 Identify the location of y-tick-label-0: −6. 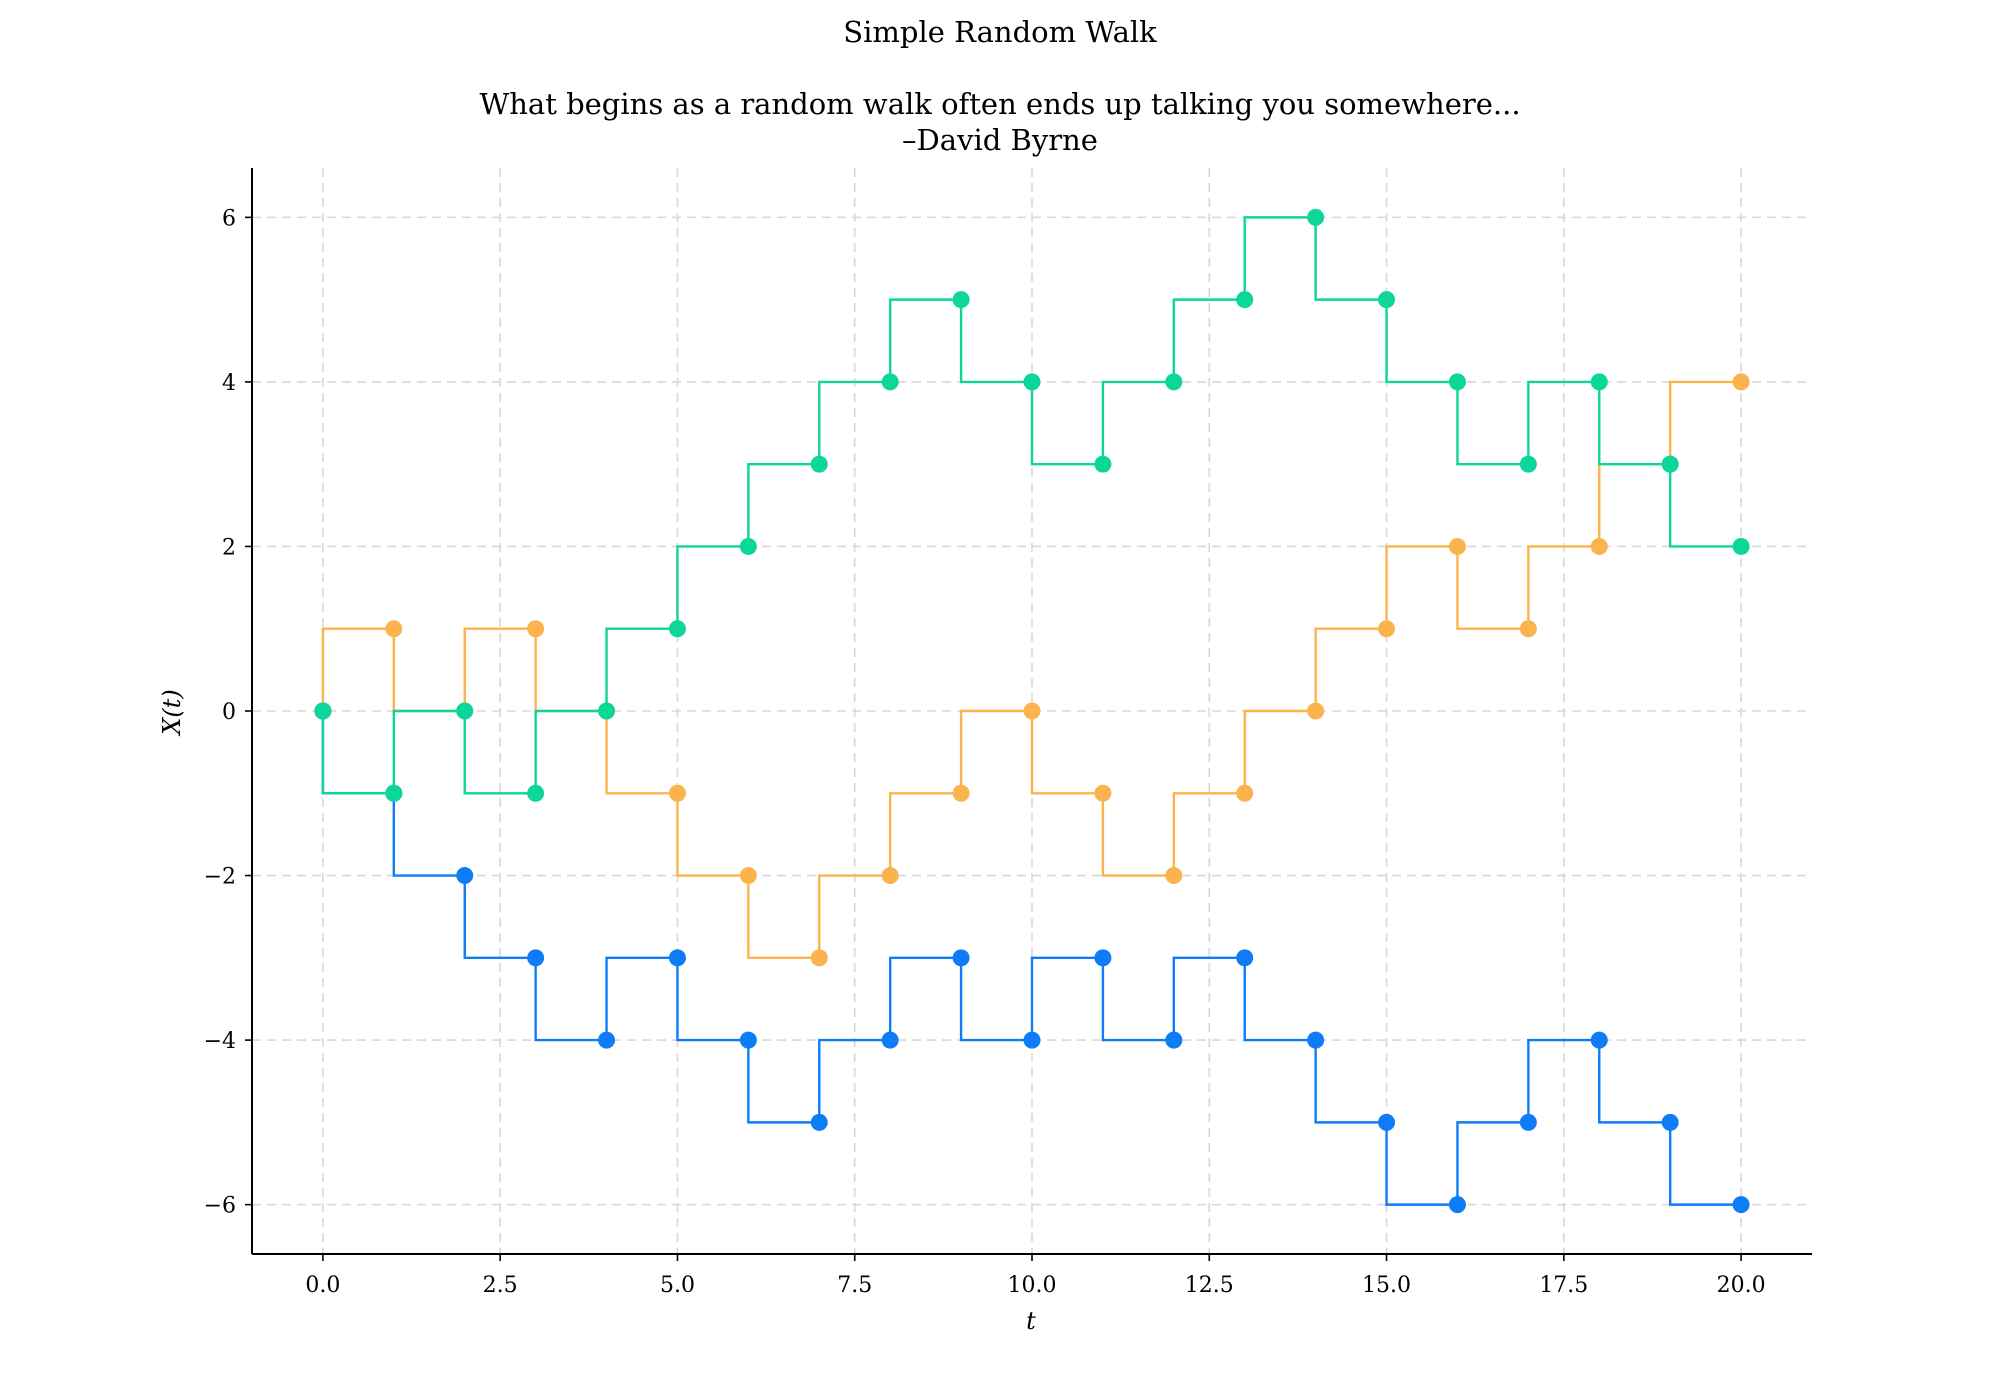
(220, 1206).